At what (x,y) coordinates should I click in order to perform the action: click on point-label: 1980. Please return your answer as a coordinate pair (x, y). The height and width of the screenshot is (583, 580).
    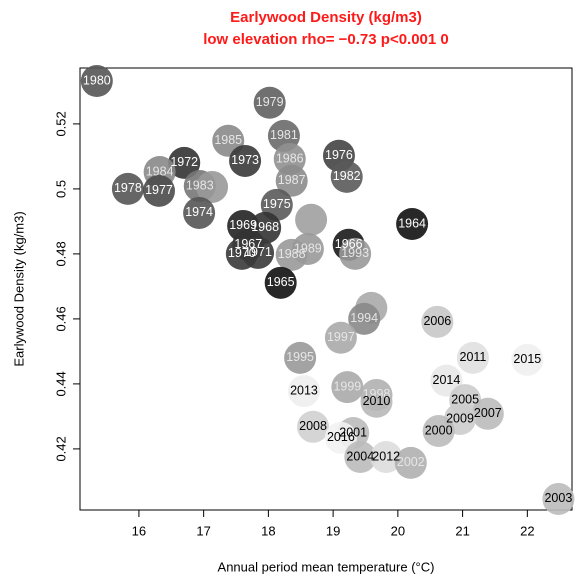
    Looking at the image, I should click on (97, 80).